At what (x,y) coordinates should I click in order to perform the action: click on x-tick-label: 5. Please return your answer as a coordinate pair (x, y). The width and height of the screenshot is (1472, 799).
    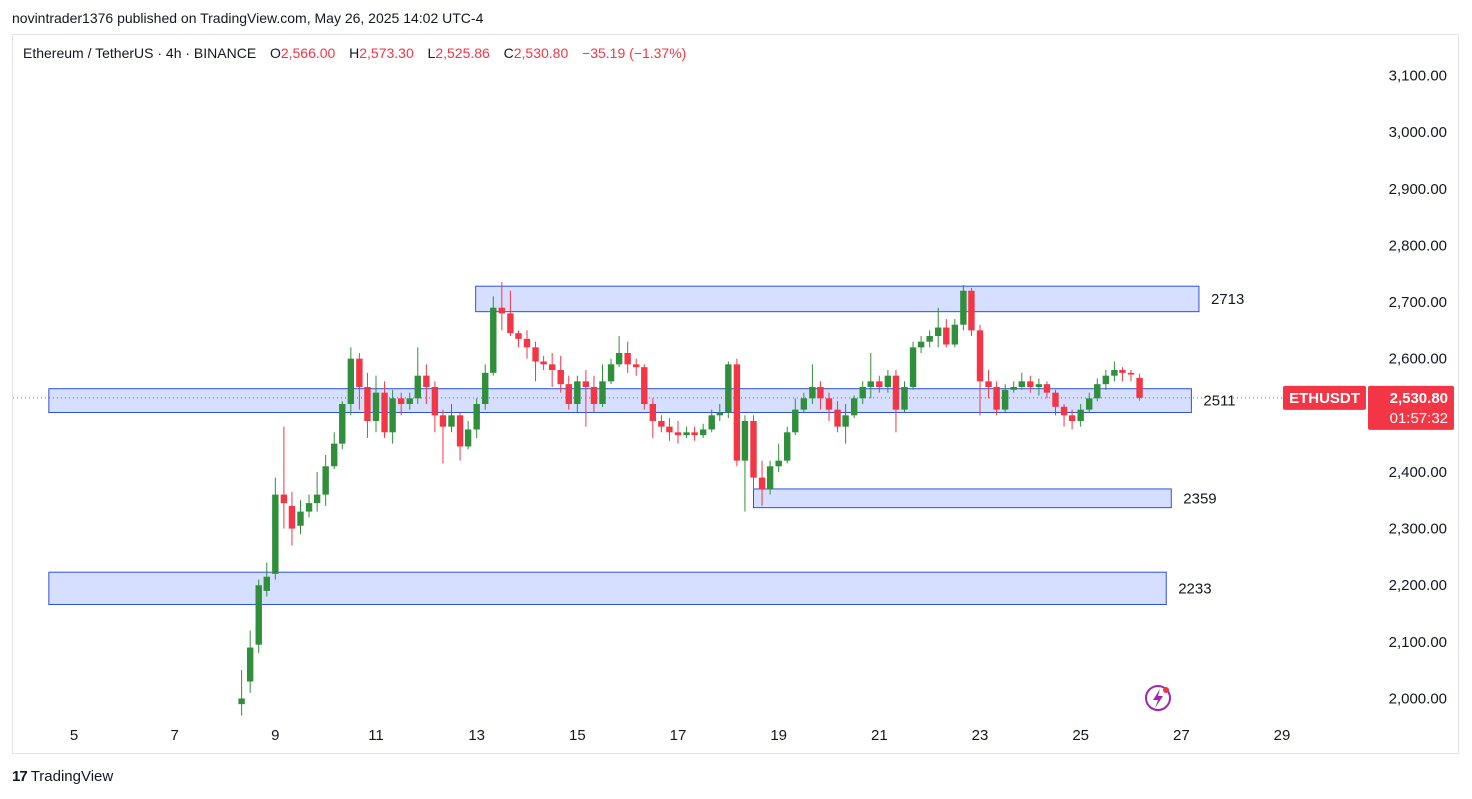
    Looking at the image, I should click on (74, 735).